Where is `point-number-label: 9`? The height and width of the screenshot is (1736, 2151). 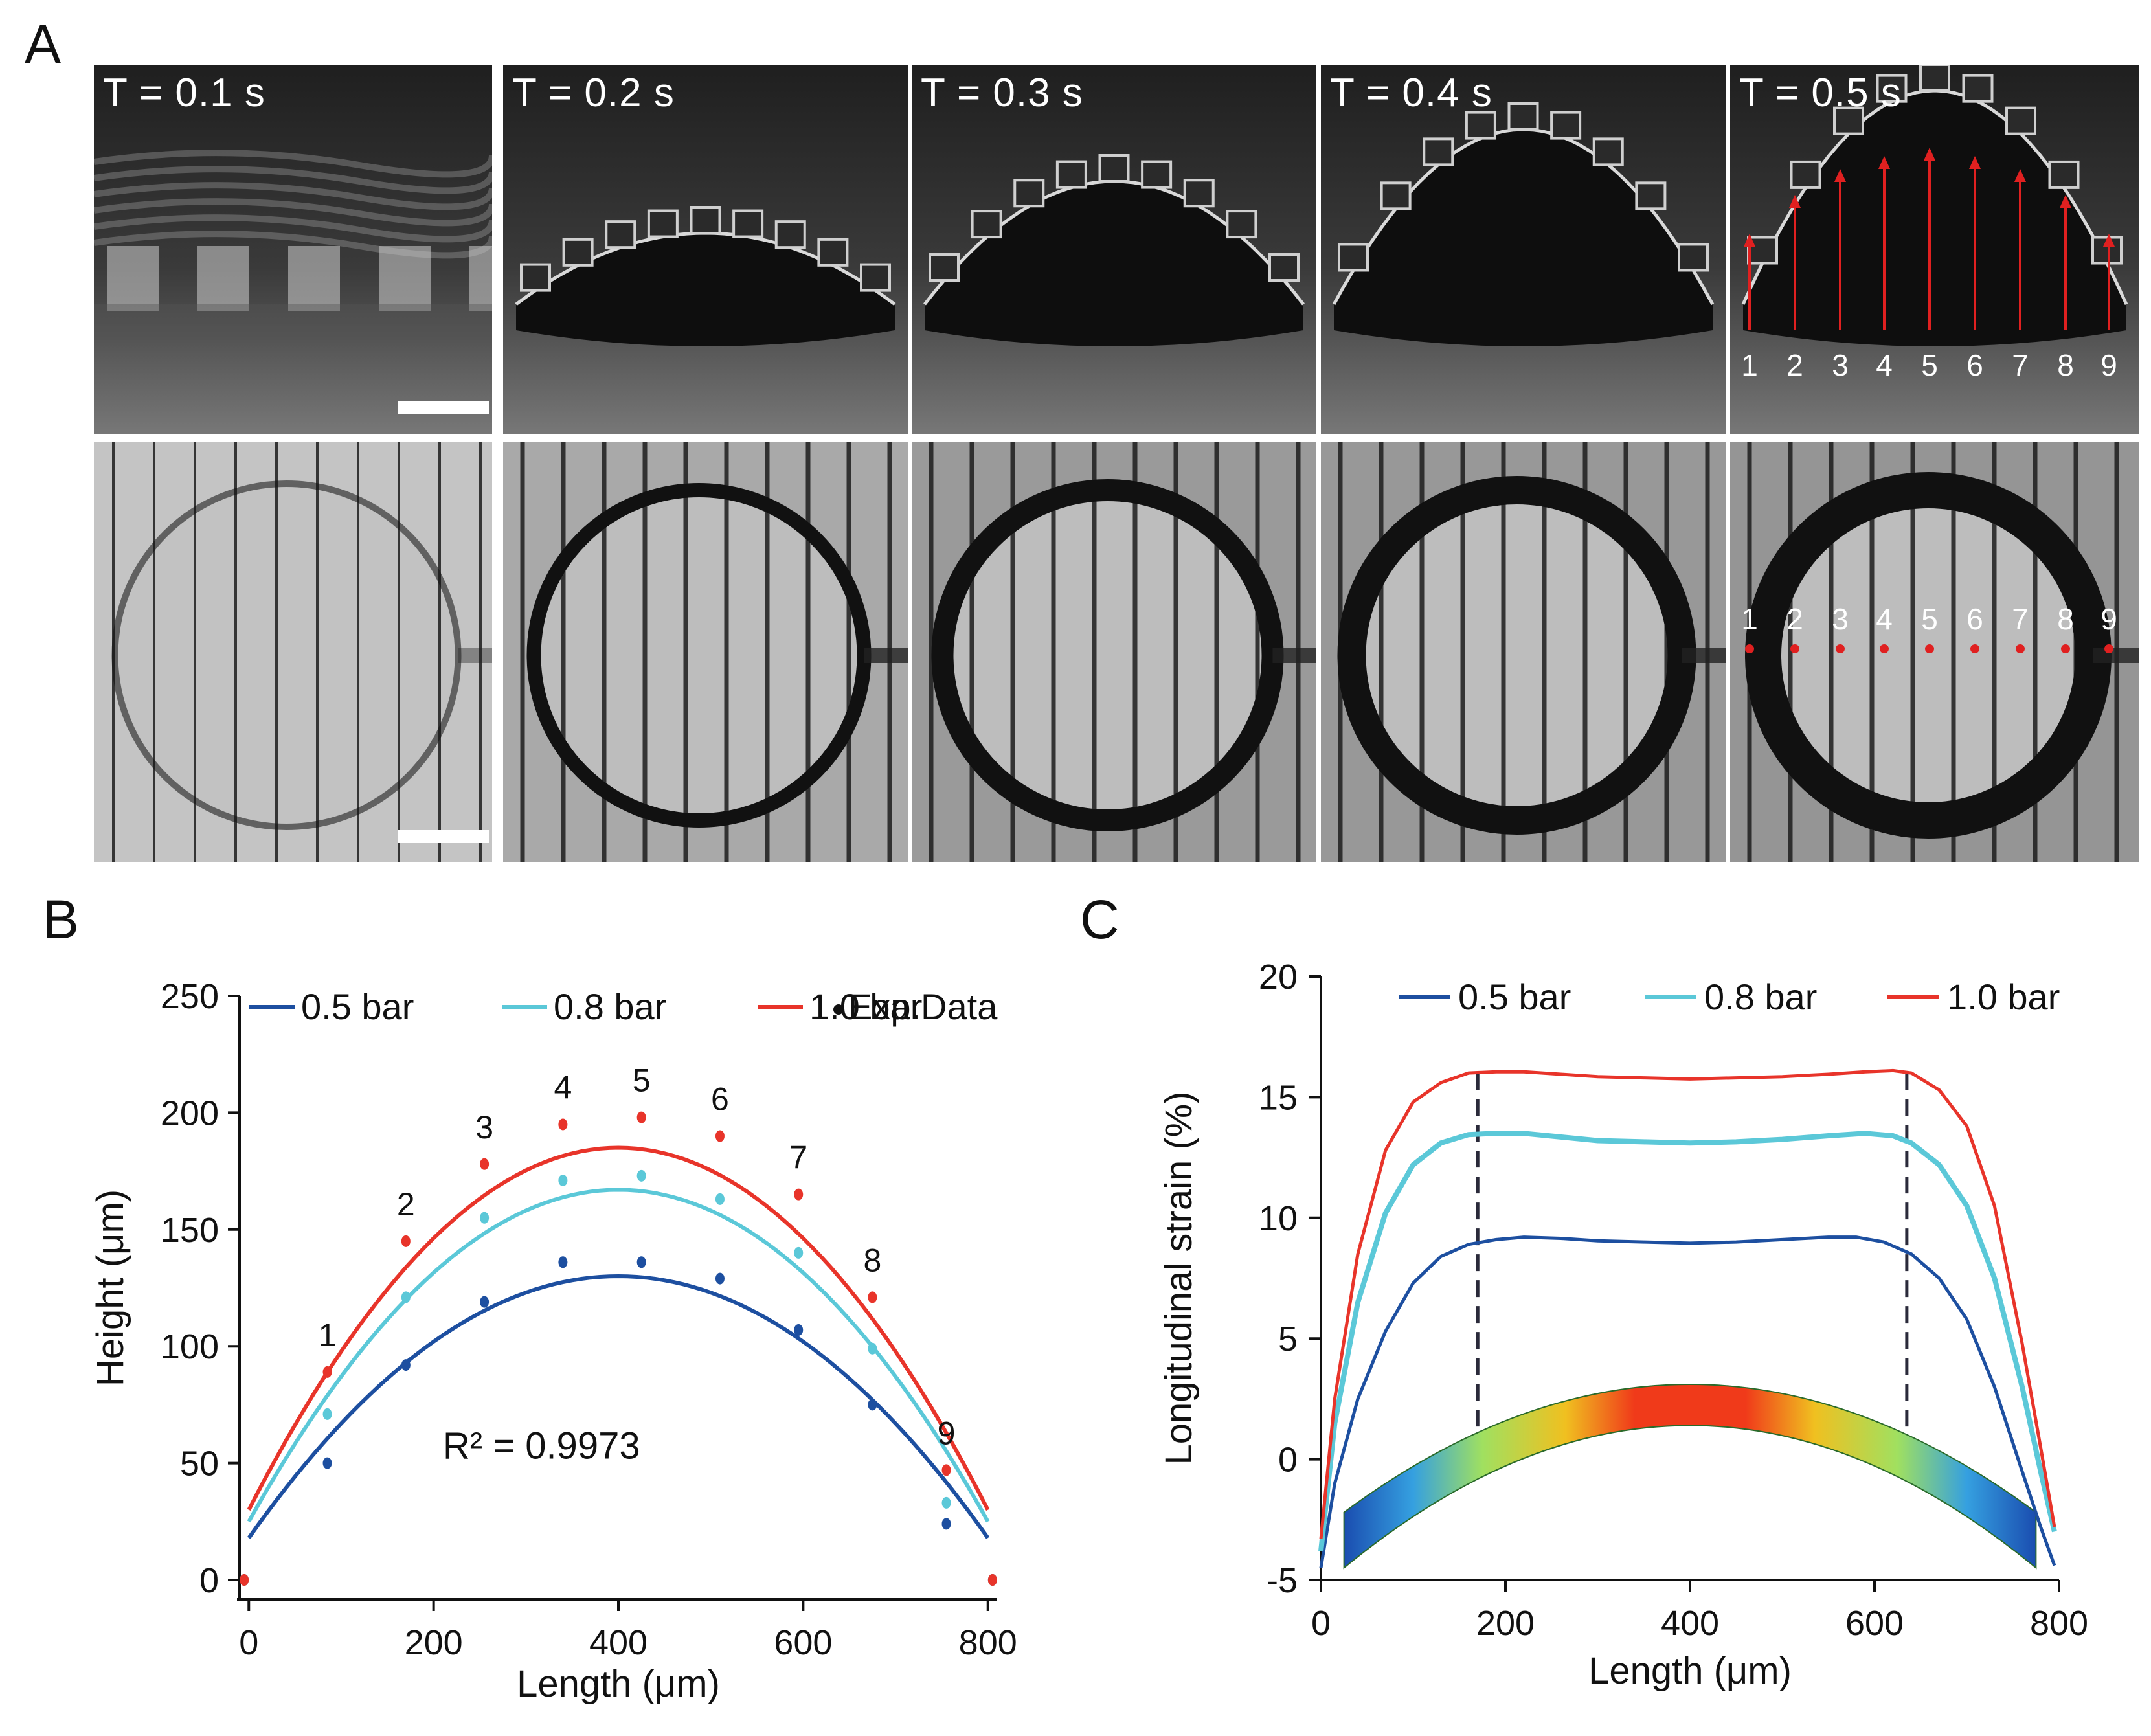
point-number-label: 9 is located at coordinates (947, 1433).